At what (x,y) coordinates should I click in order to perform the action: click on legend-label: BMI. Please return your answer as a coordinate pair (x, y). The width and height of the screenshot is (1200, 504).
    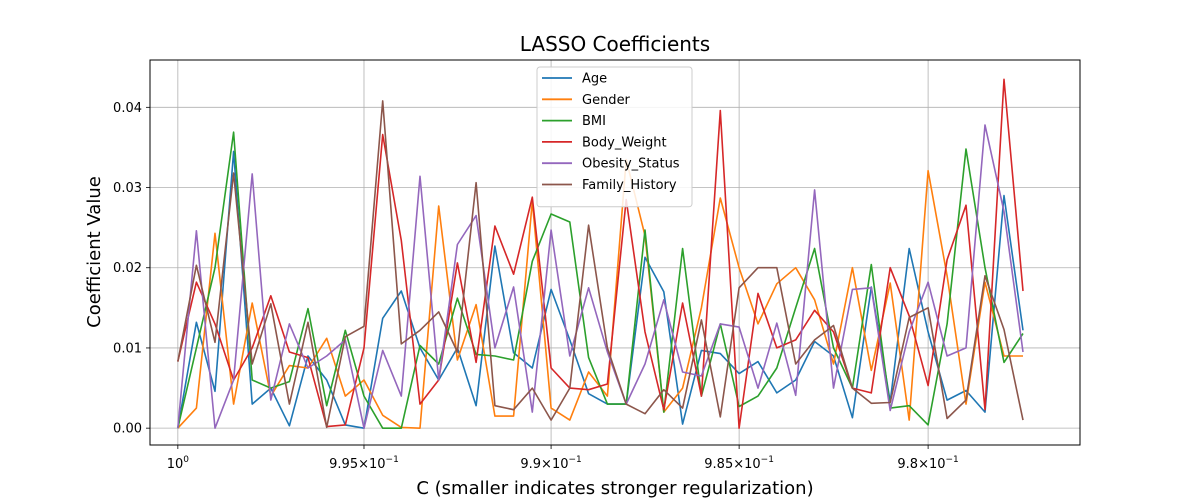
    Looking at the image, I should click on (594, 121).